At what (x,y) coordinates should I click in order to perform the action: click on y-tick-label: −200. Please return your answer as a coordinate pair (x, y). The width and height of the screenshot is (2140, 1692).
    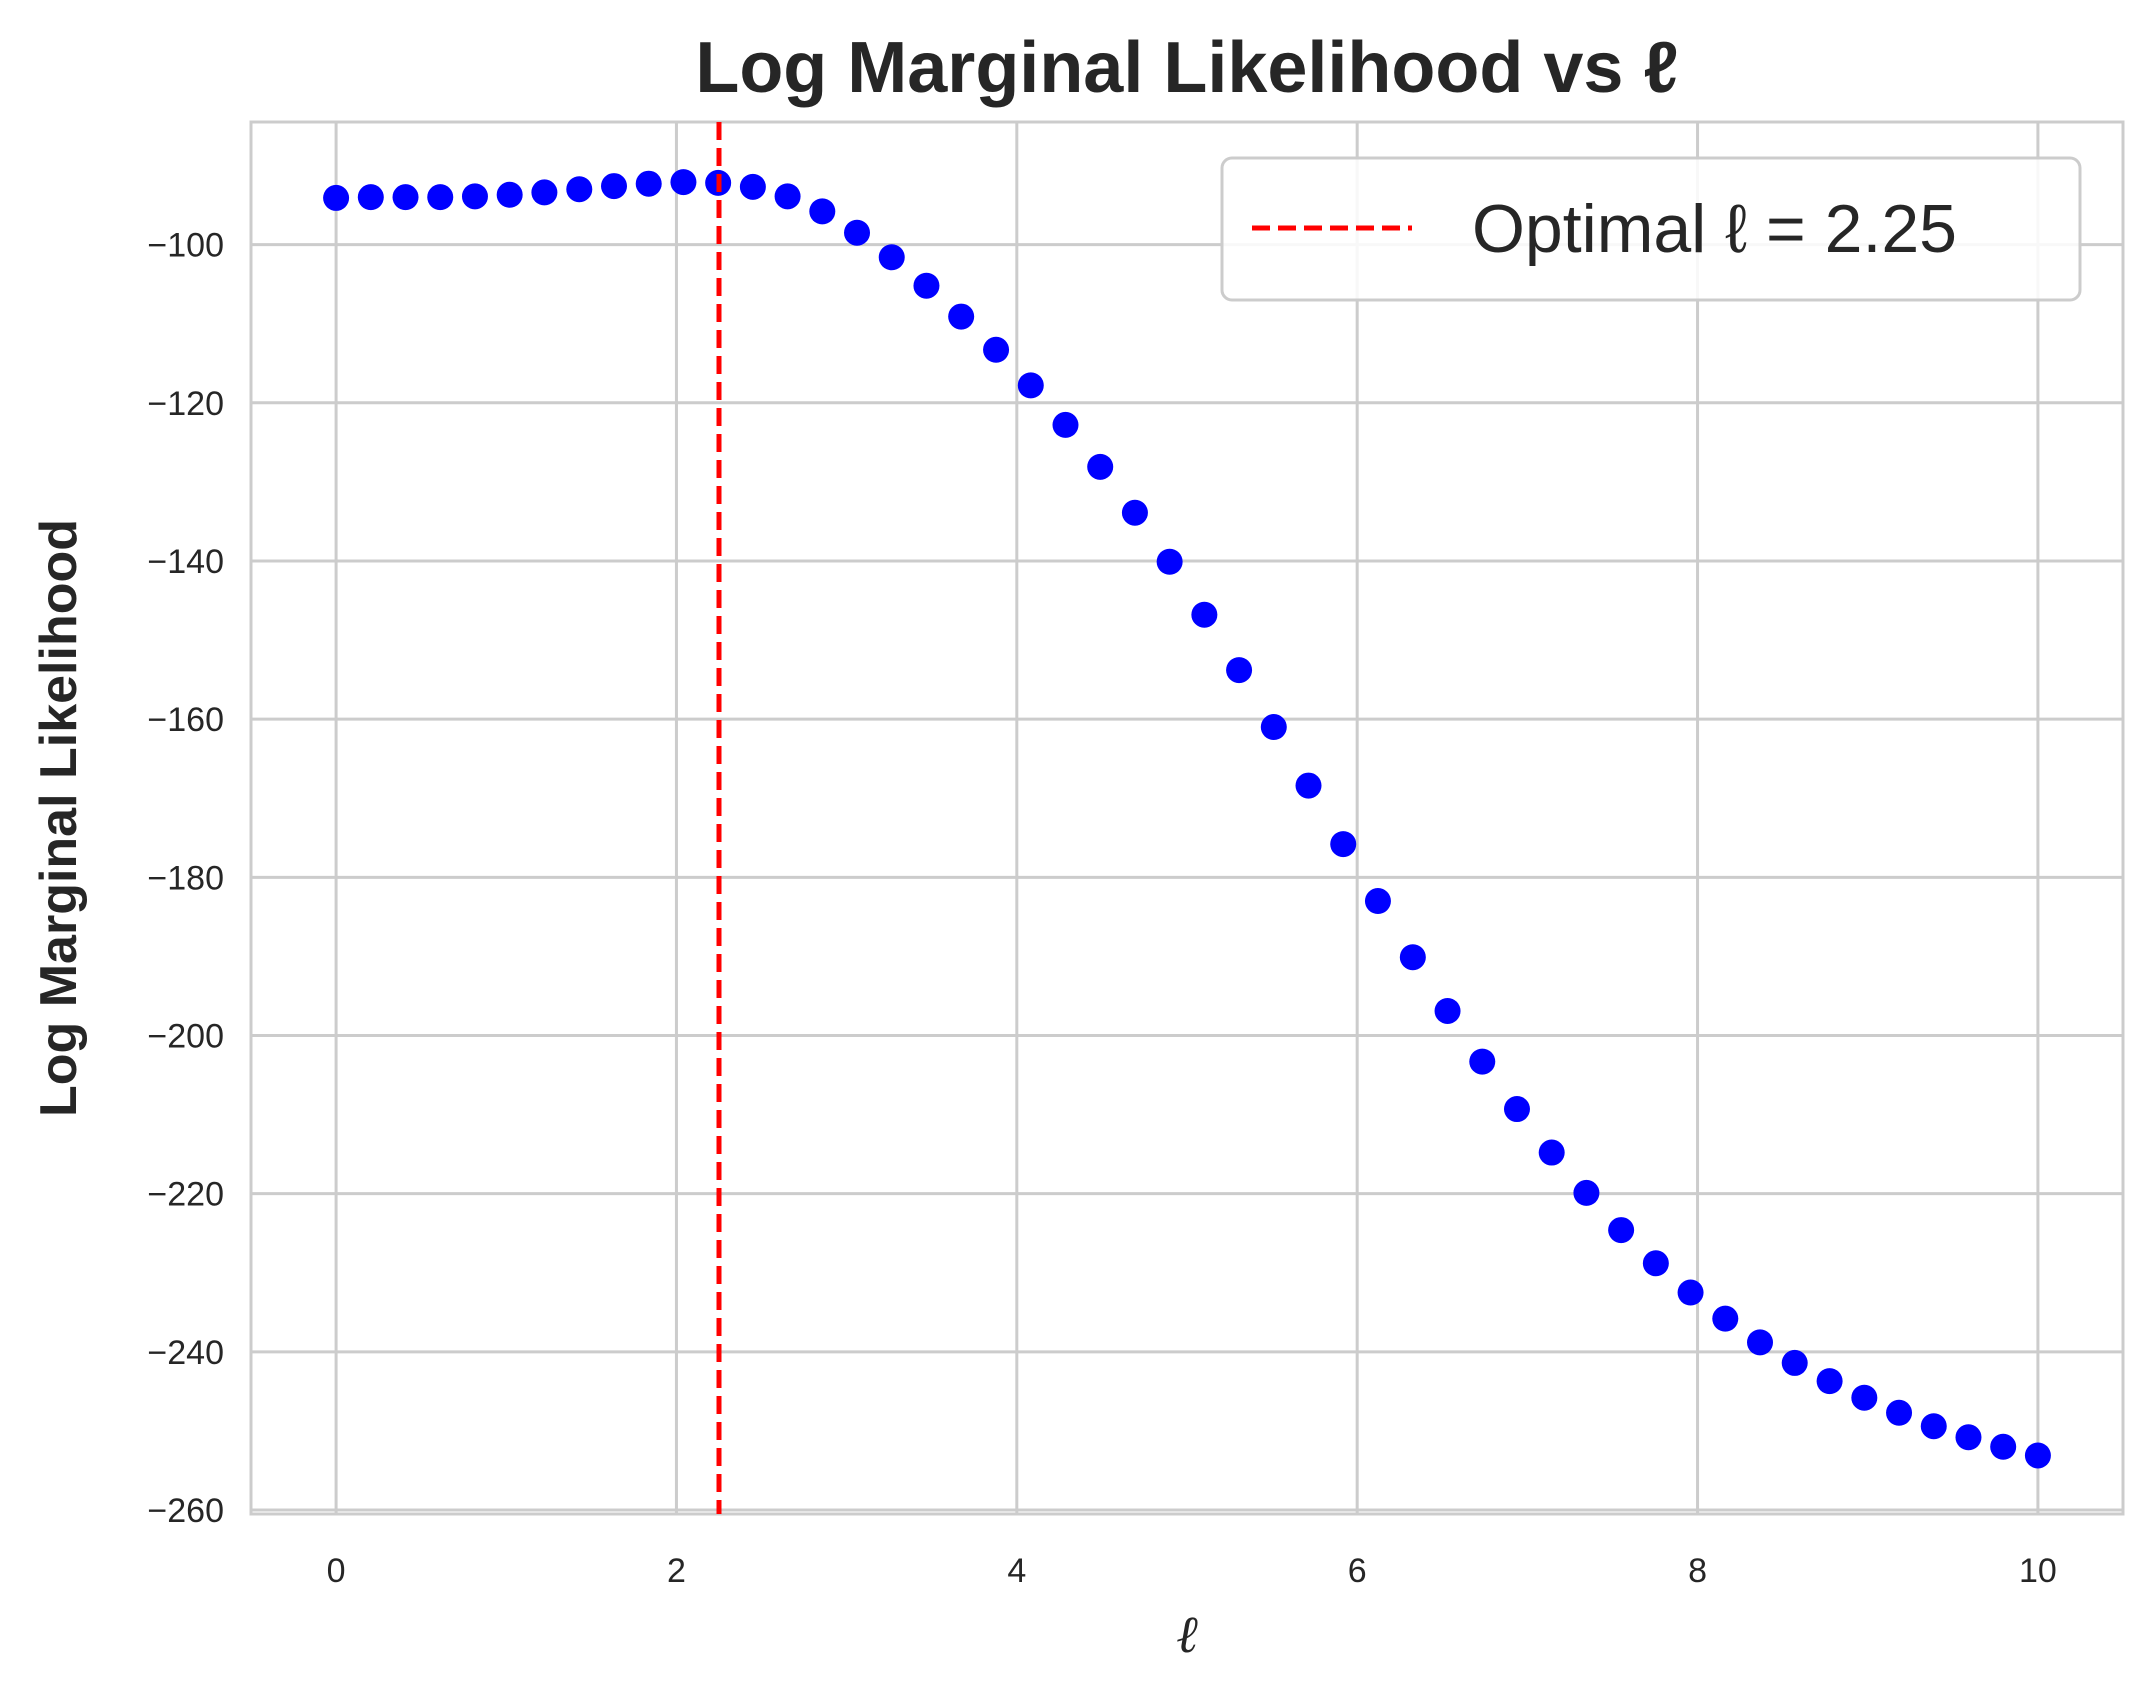
    Looking at the image, I should click on (185, 1037).